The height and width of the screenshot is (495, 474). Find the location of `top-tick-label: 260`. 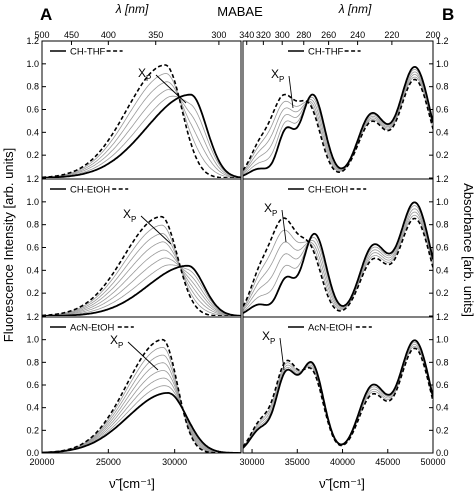

top-tick-label: 260 is located at coordinates (328, 35).